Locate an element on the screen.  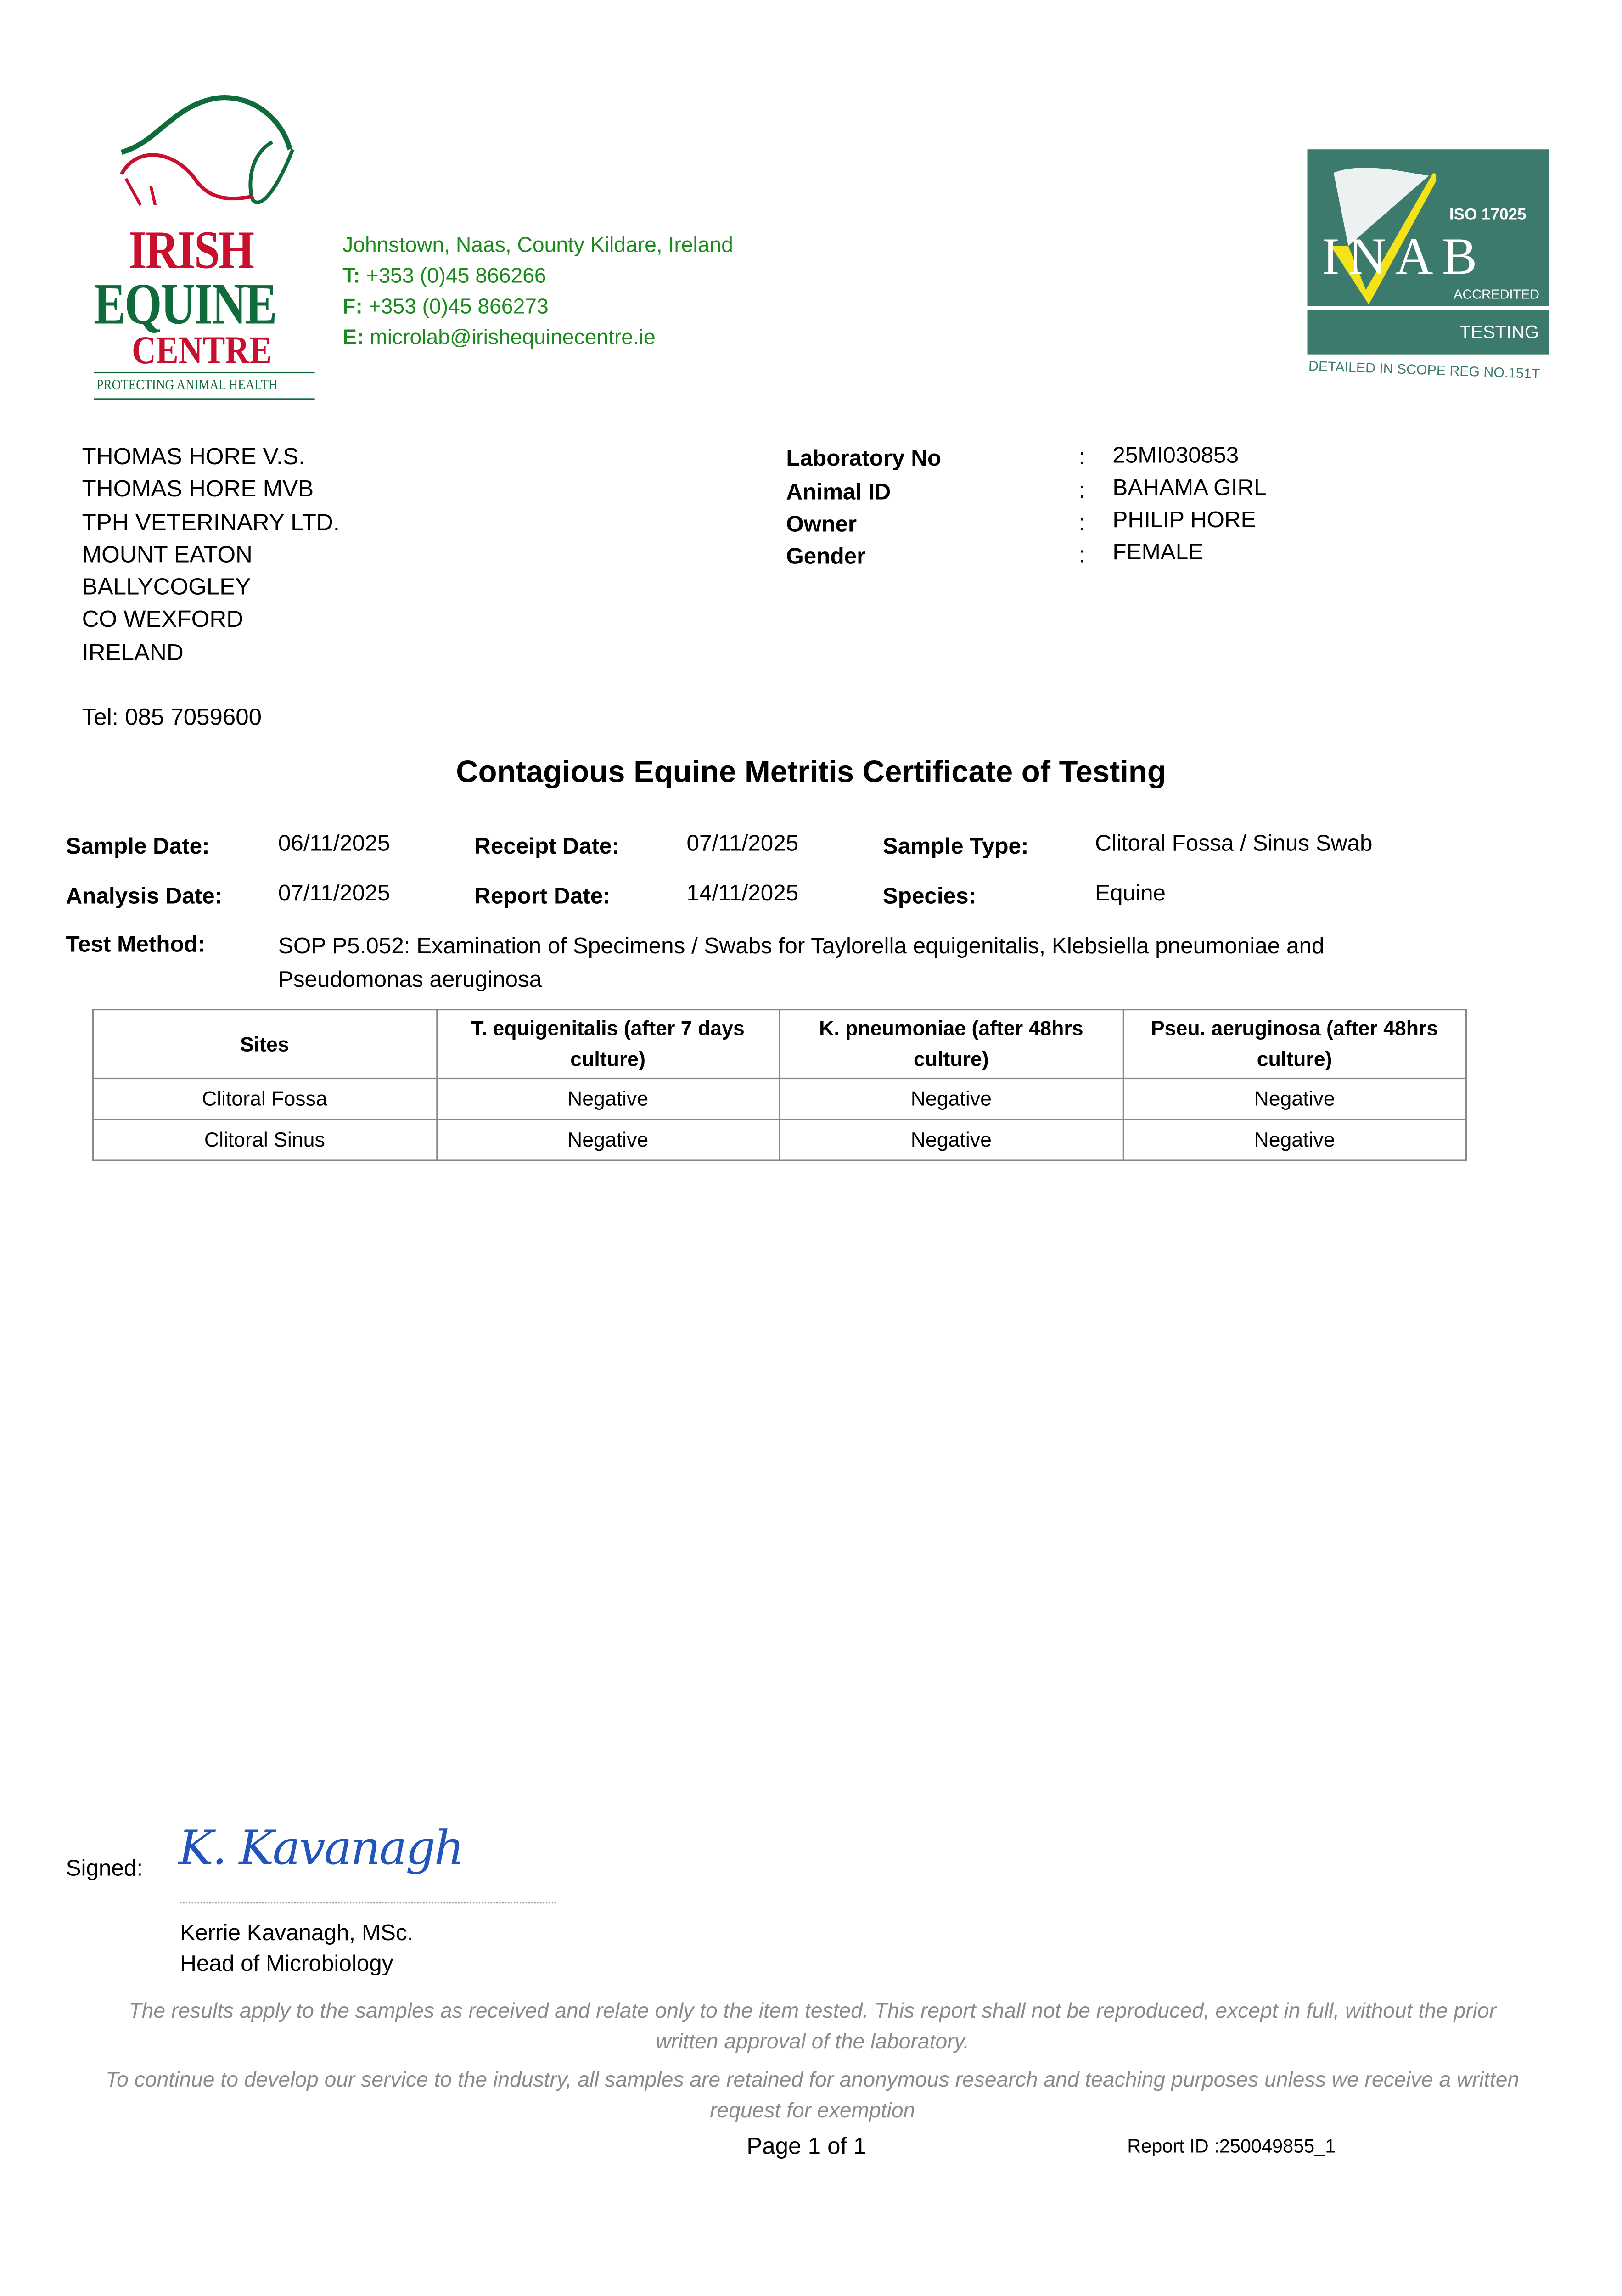
owner-value: PHILIP HORE is located at coordinates (1184, 520).